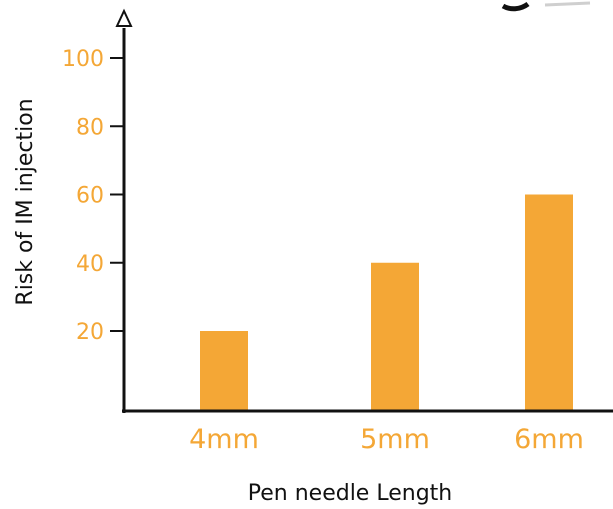  I want to click on y-tick-label-80: 80, so click(90, 127).